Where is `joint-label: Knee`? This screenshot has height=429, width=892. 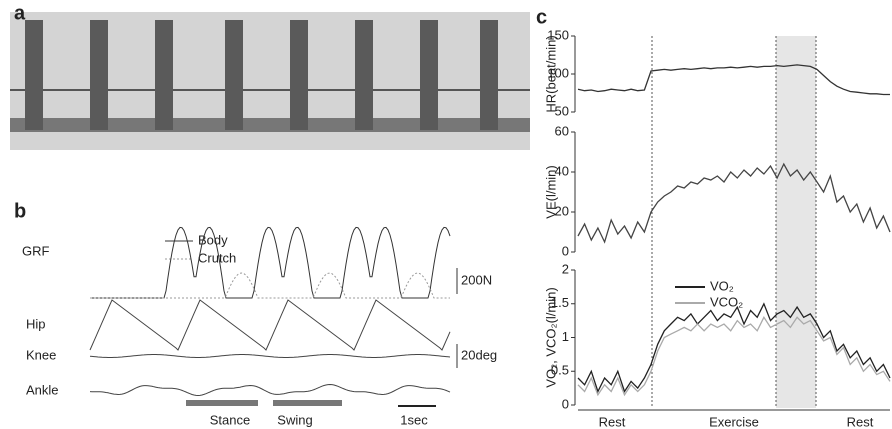
joint-label: Knee is located at coordinates (41, 354).